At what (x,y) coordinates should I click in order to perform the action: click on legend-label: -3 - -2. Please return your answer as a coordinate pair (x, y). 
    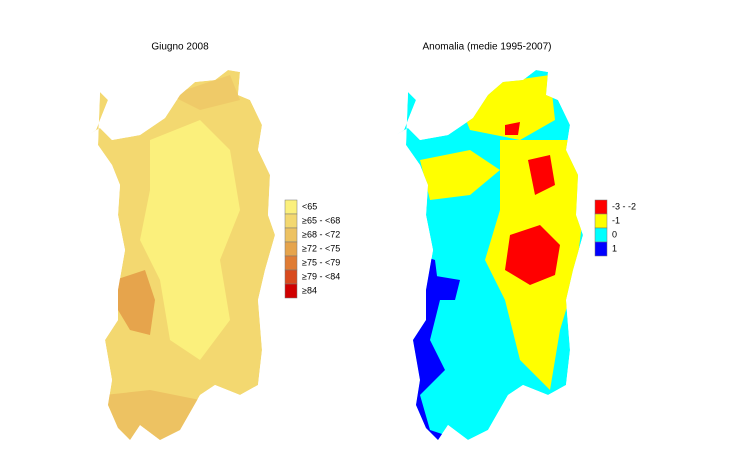
    Looking at the image, I should click on (624, 206).